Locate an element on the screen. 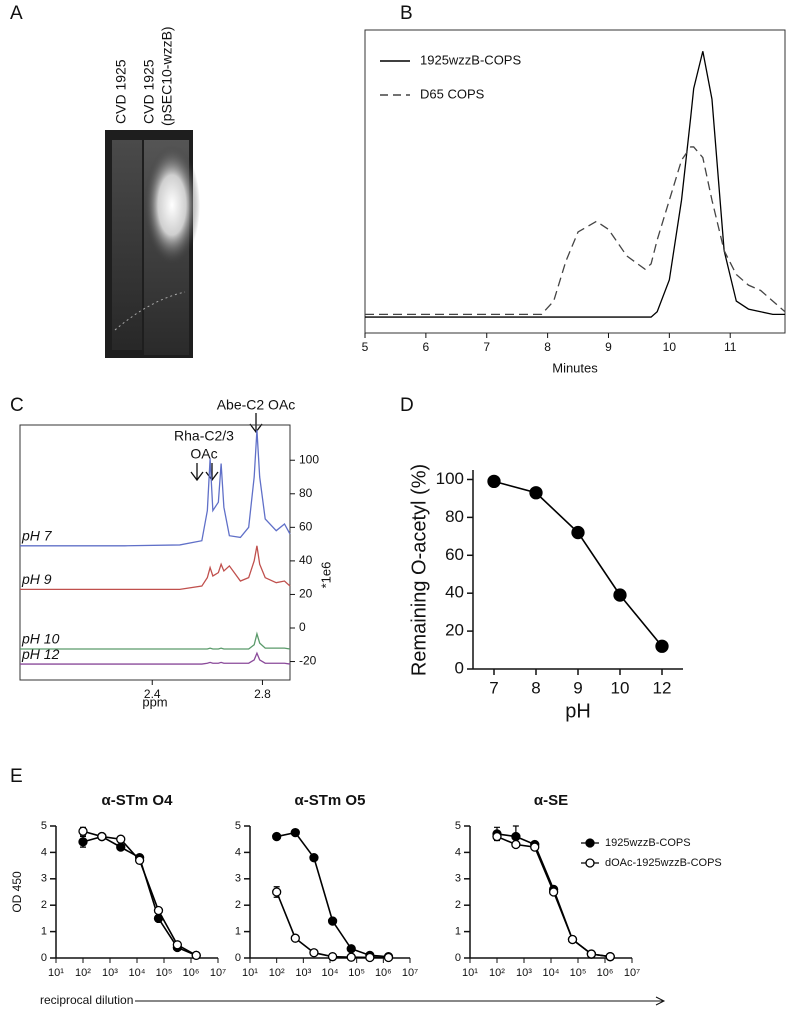 The width and height of the screenshot is (787, 1011). x-tick-label: 10⁴ is located at coordinates (330, 973).